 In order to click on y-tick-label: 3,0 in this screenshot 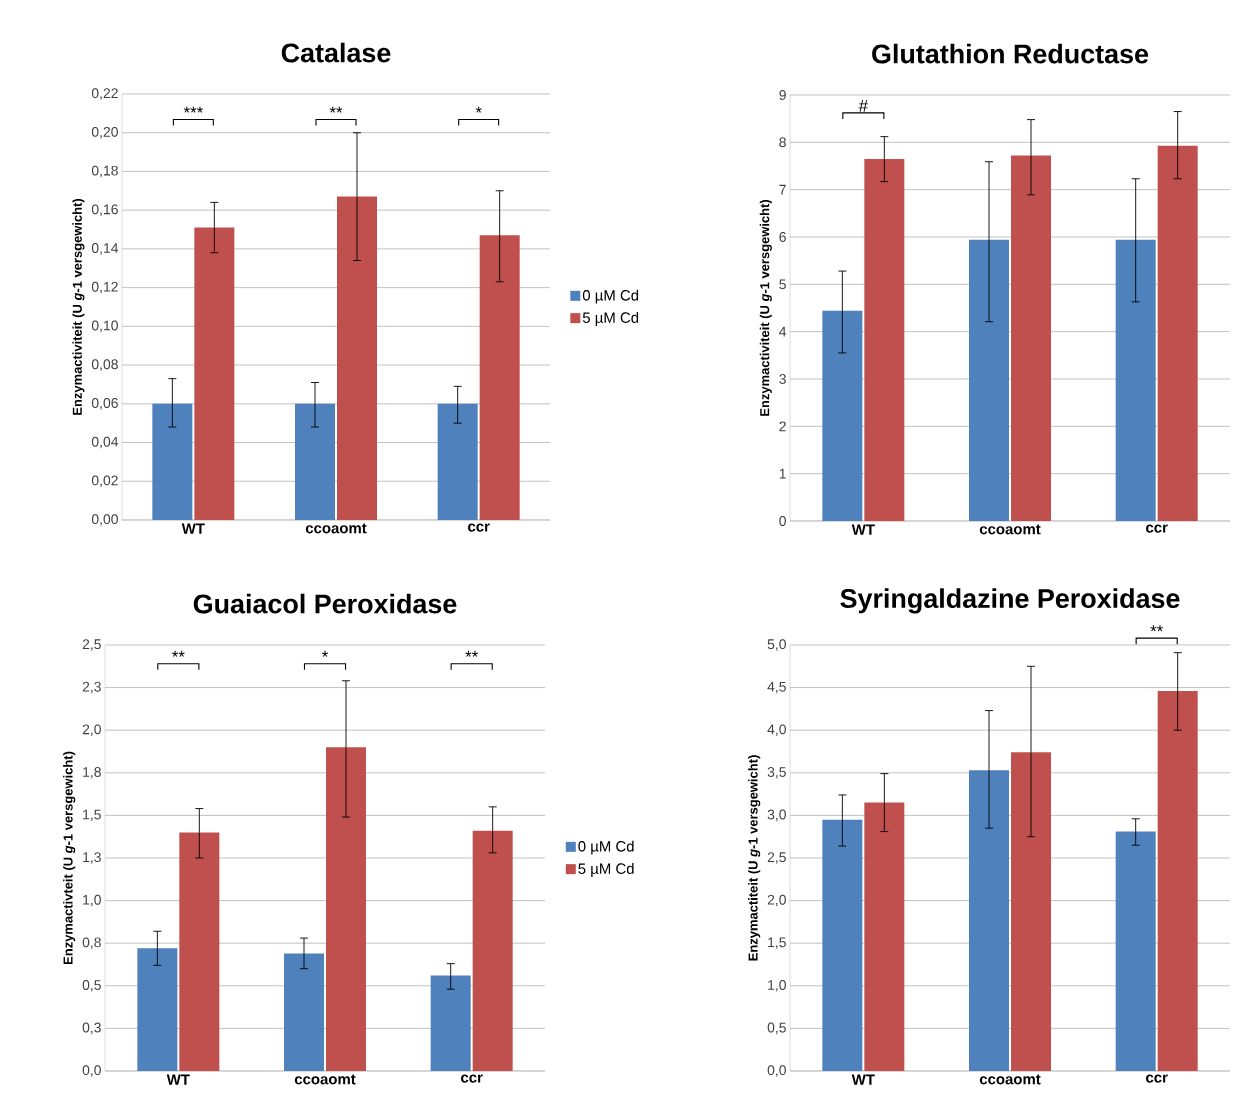, I will do `click(776, 815)`.